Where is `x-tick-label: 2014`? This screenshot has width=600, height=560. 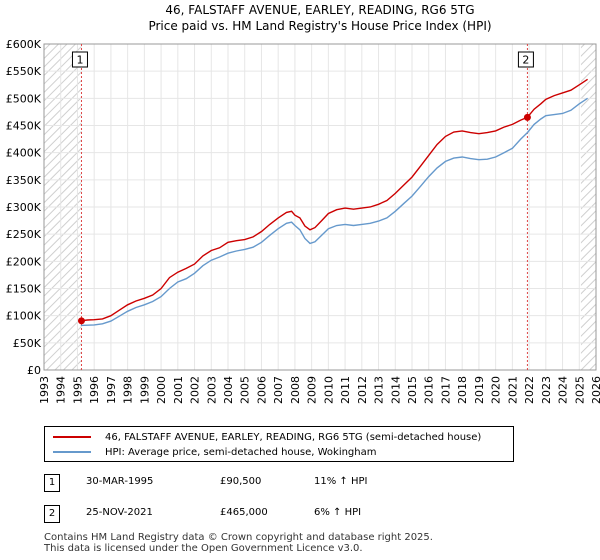
x-tick-label: 2014 is located at coordinates (395, 390).